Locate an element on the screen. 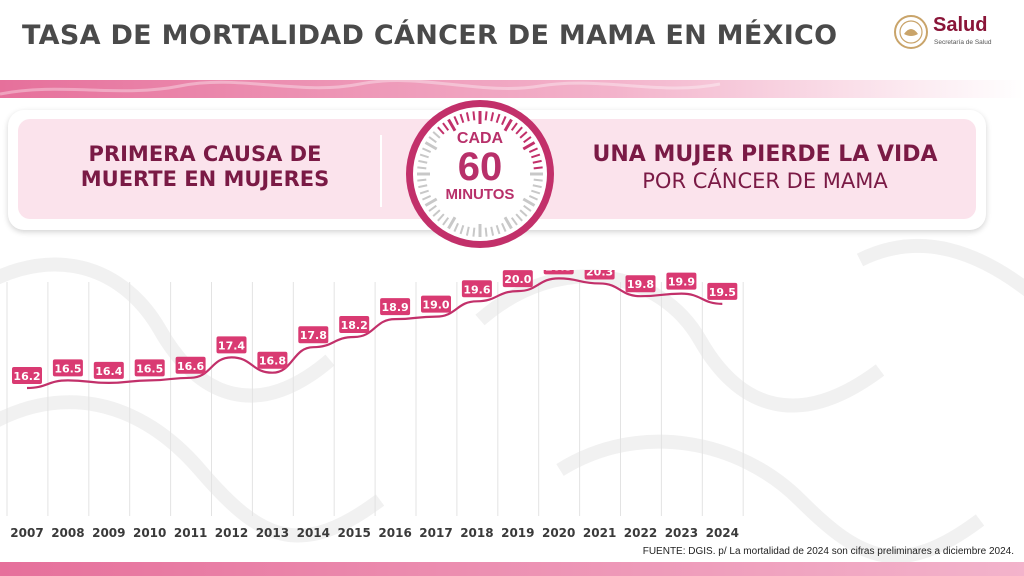  seal-icon is located at coordinates (911, 32).